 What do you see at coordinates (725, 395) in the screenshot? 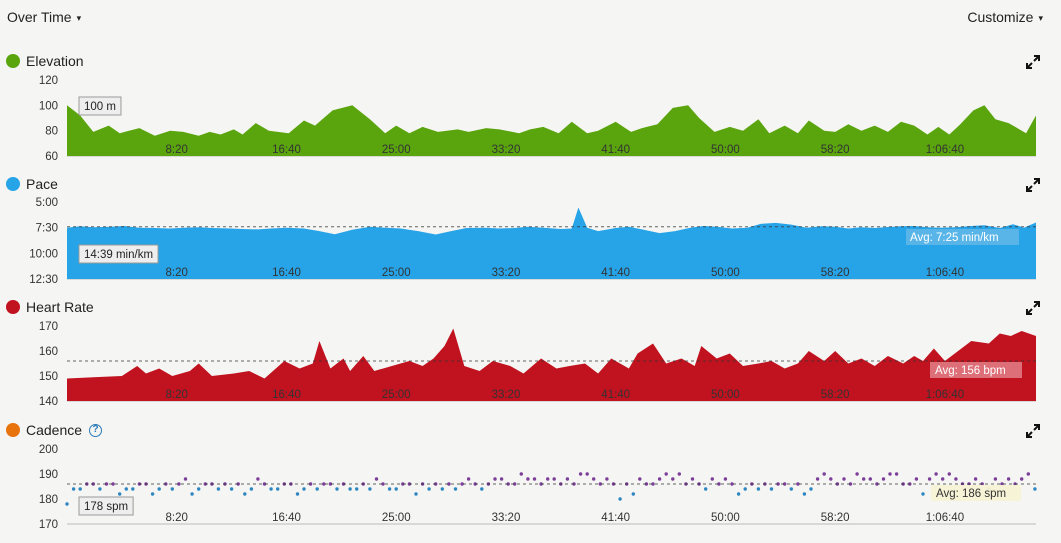
I see `heart_rate-xtick: 50:00` at bounding box center [725, 395].